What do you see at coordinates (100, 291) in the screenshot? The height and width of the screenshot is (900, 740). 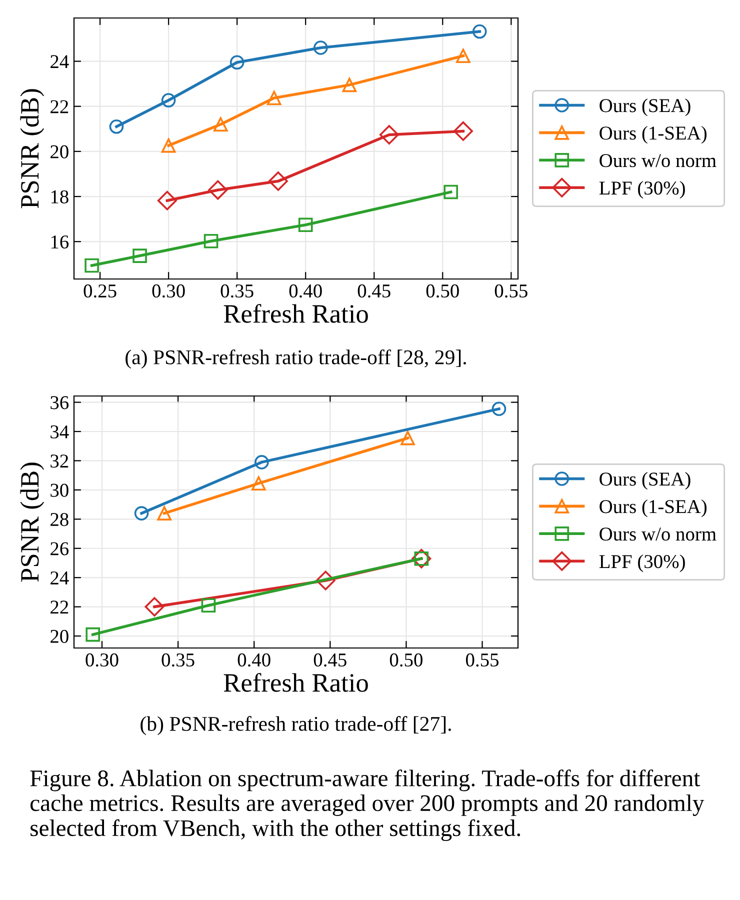 I see `x-tick-label: 0.25` at bounding box center [100, 291].